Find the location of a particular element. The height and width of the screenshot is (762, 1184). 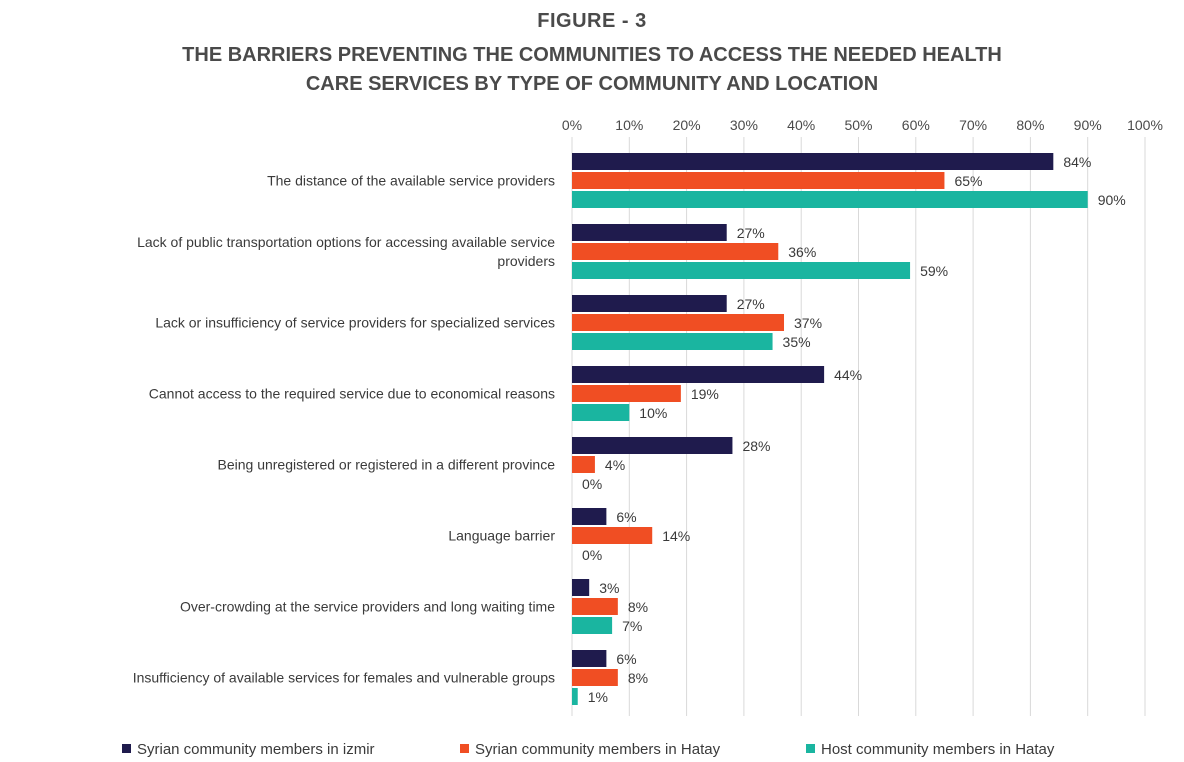

data-label: 36% is located at coordinates (802, 252).